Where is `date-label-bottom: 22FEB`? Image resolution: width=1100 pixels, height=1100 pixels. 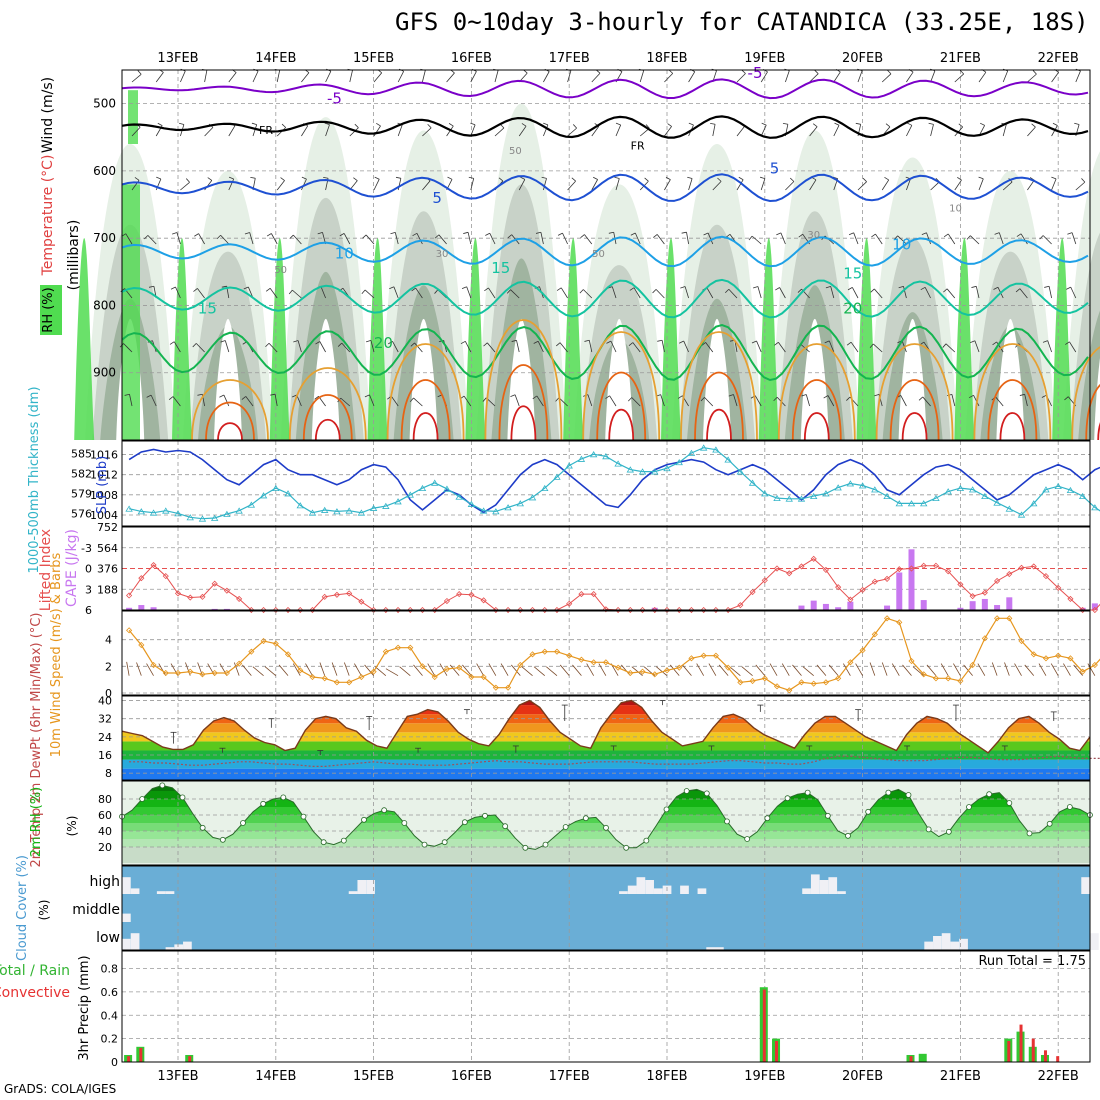 date-label-bottom: 22FEB is located at coordinates (1058, 1076).